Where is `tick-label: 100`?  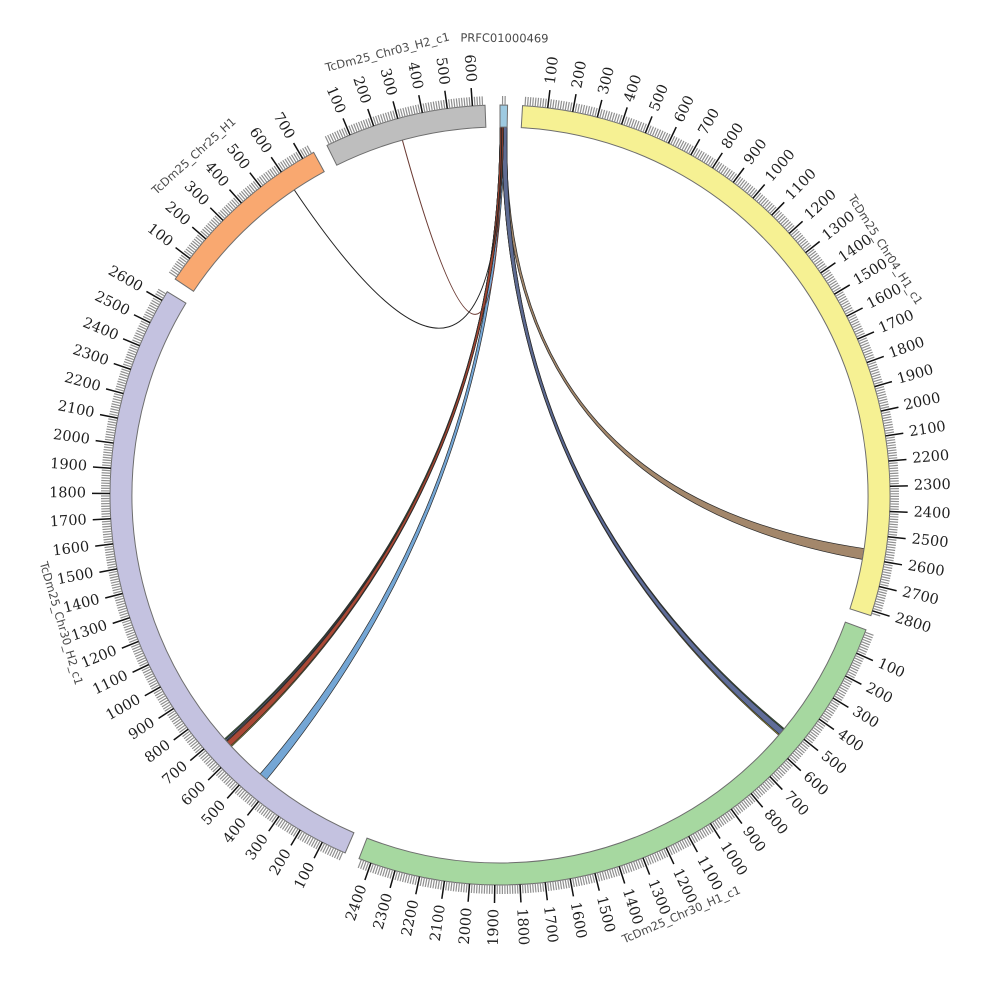 tick-label: 100 is located at coordinates (335, 100).